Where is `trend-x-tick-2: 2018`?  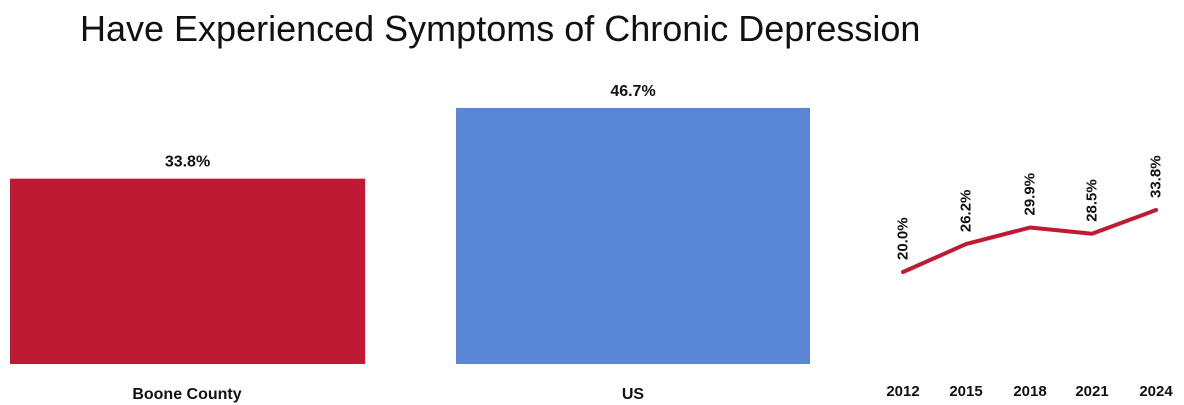
trend-x-tick-2: 2018 is located at coordinates (1029, 391).